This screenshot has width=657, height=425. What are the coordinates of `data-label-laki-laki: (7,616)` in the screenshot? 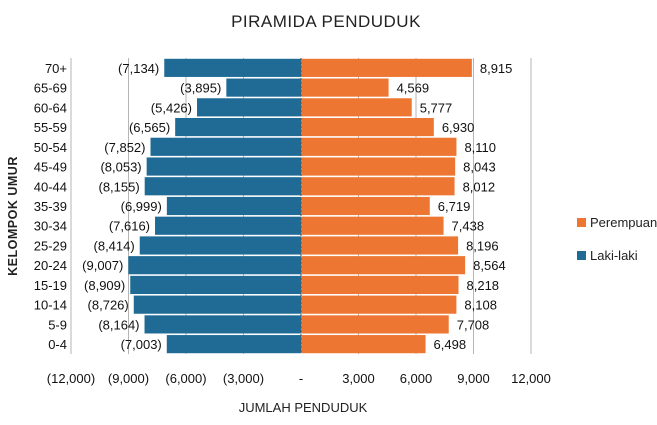 It's located at (129, 226).